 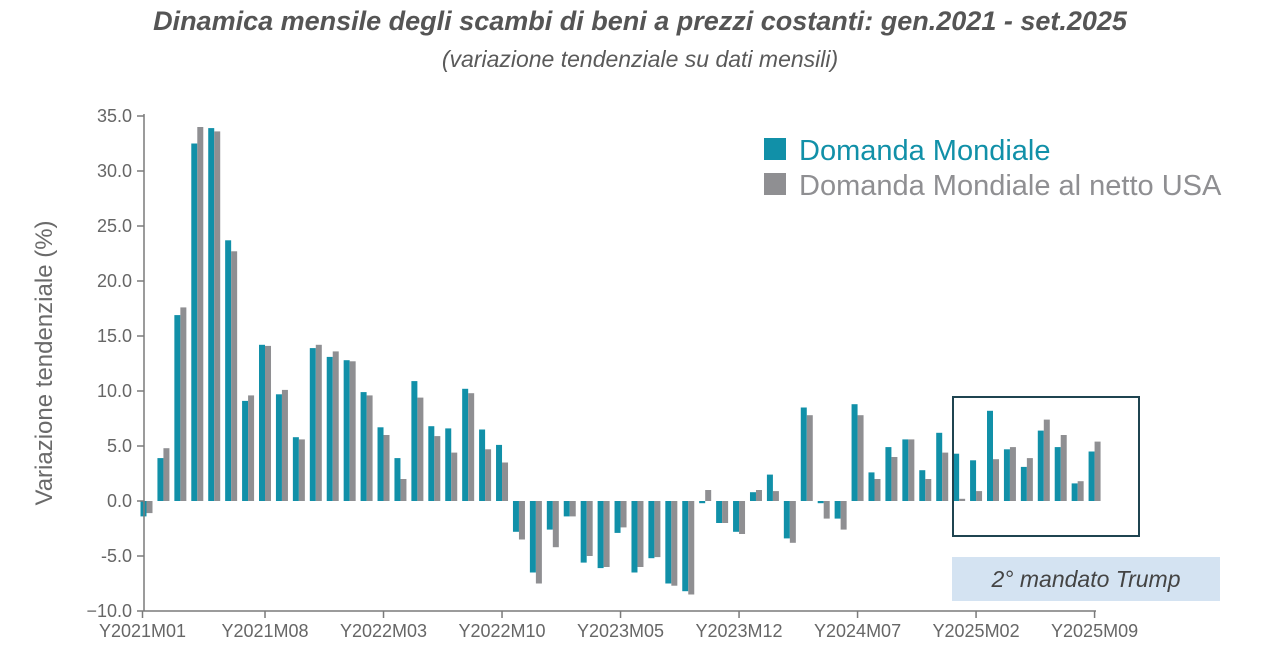 What do you see at coordinates (114, 281) in the screenshot?
I see `y-tick-label: 20.0` at bounding box center [114, 281].